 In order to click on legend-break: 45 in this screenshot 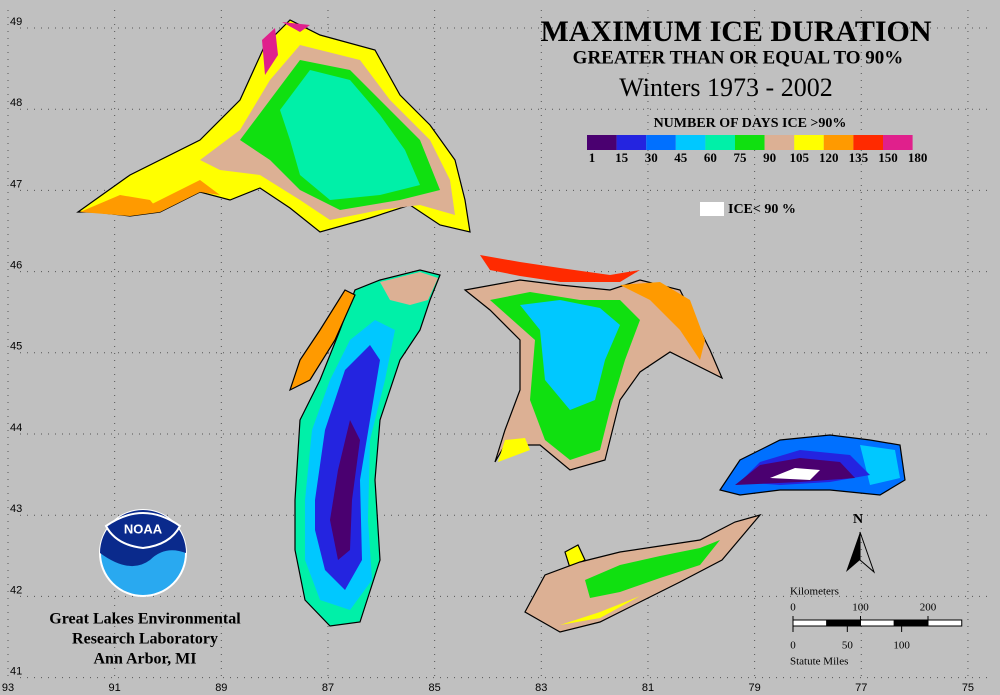, I will do `click(681, 157)`.